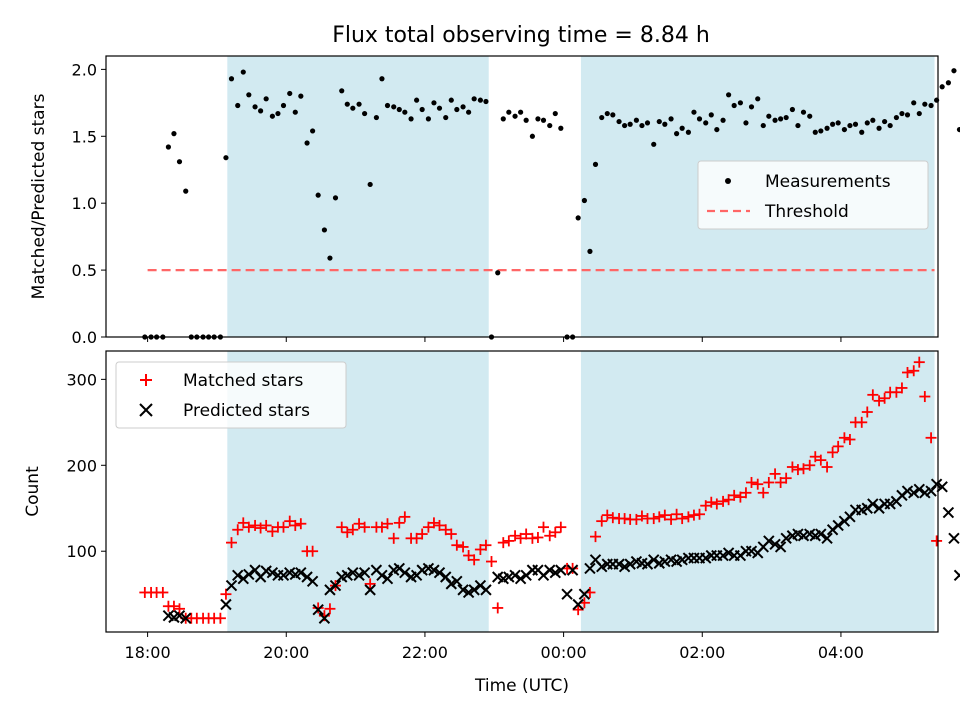 This screenshot has width=960, height=724. Describe the element at coordinates (521, 686) in the screenshot. I see `x-axis-label: Time (UTC)` at that location.